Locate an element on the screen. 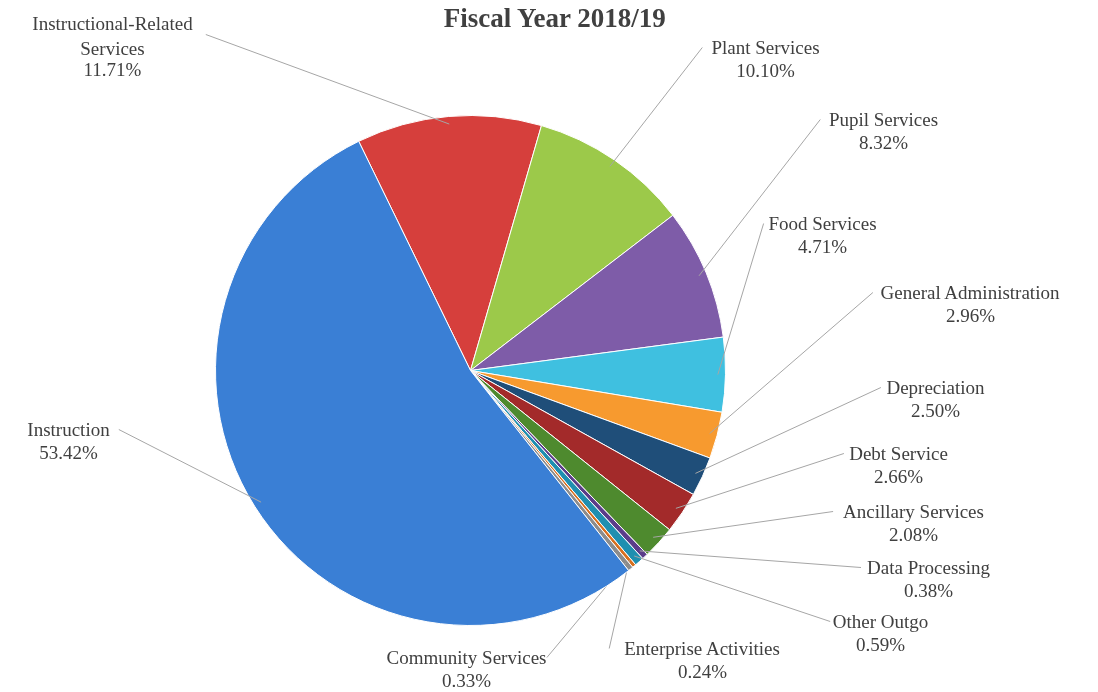  data-label: 2.50% is located at coordinates (935, 410).